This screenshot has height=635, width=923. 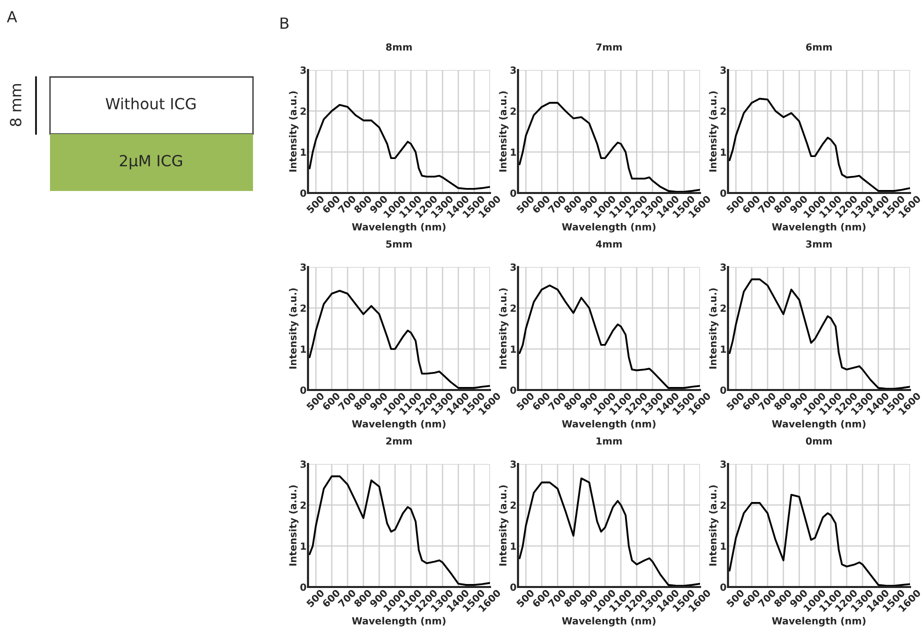 I want to click on chart-title: 7mm, so click(x=609, y=47).